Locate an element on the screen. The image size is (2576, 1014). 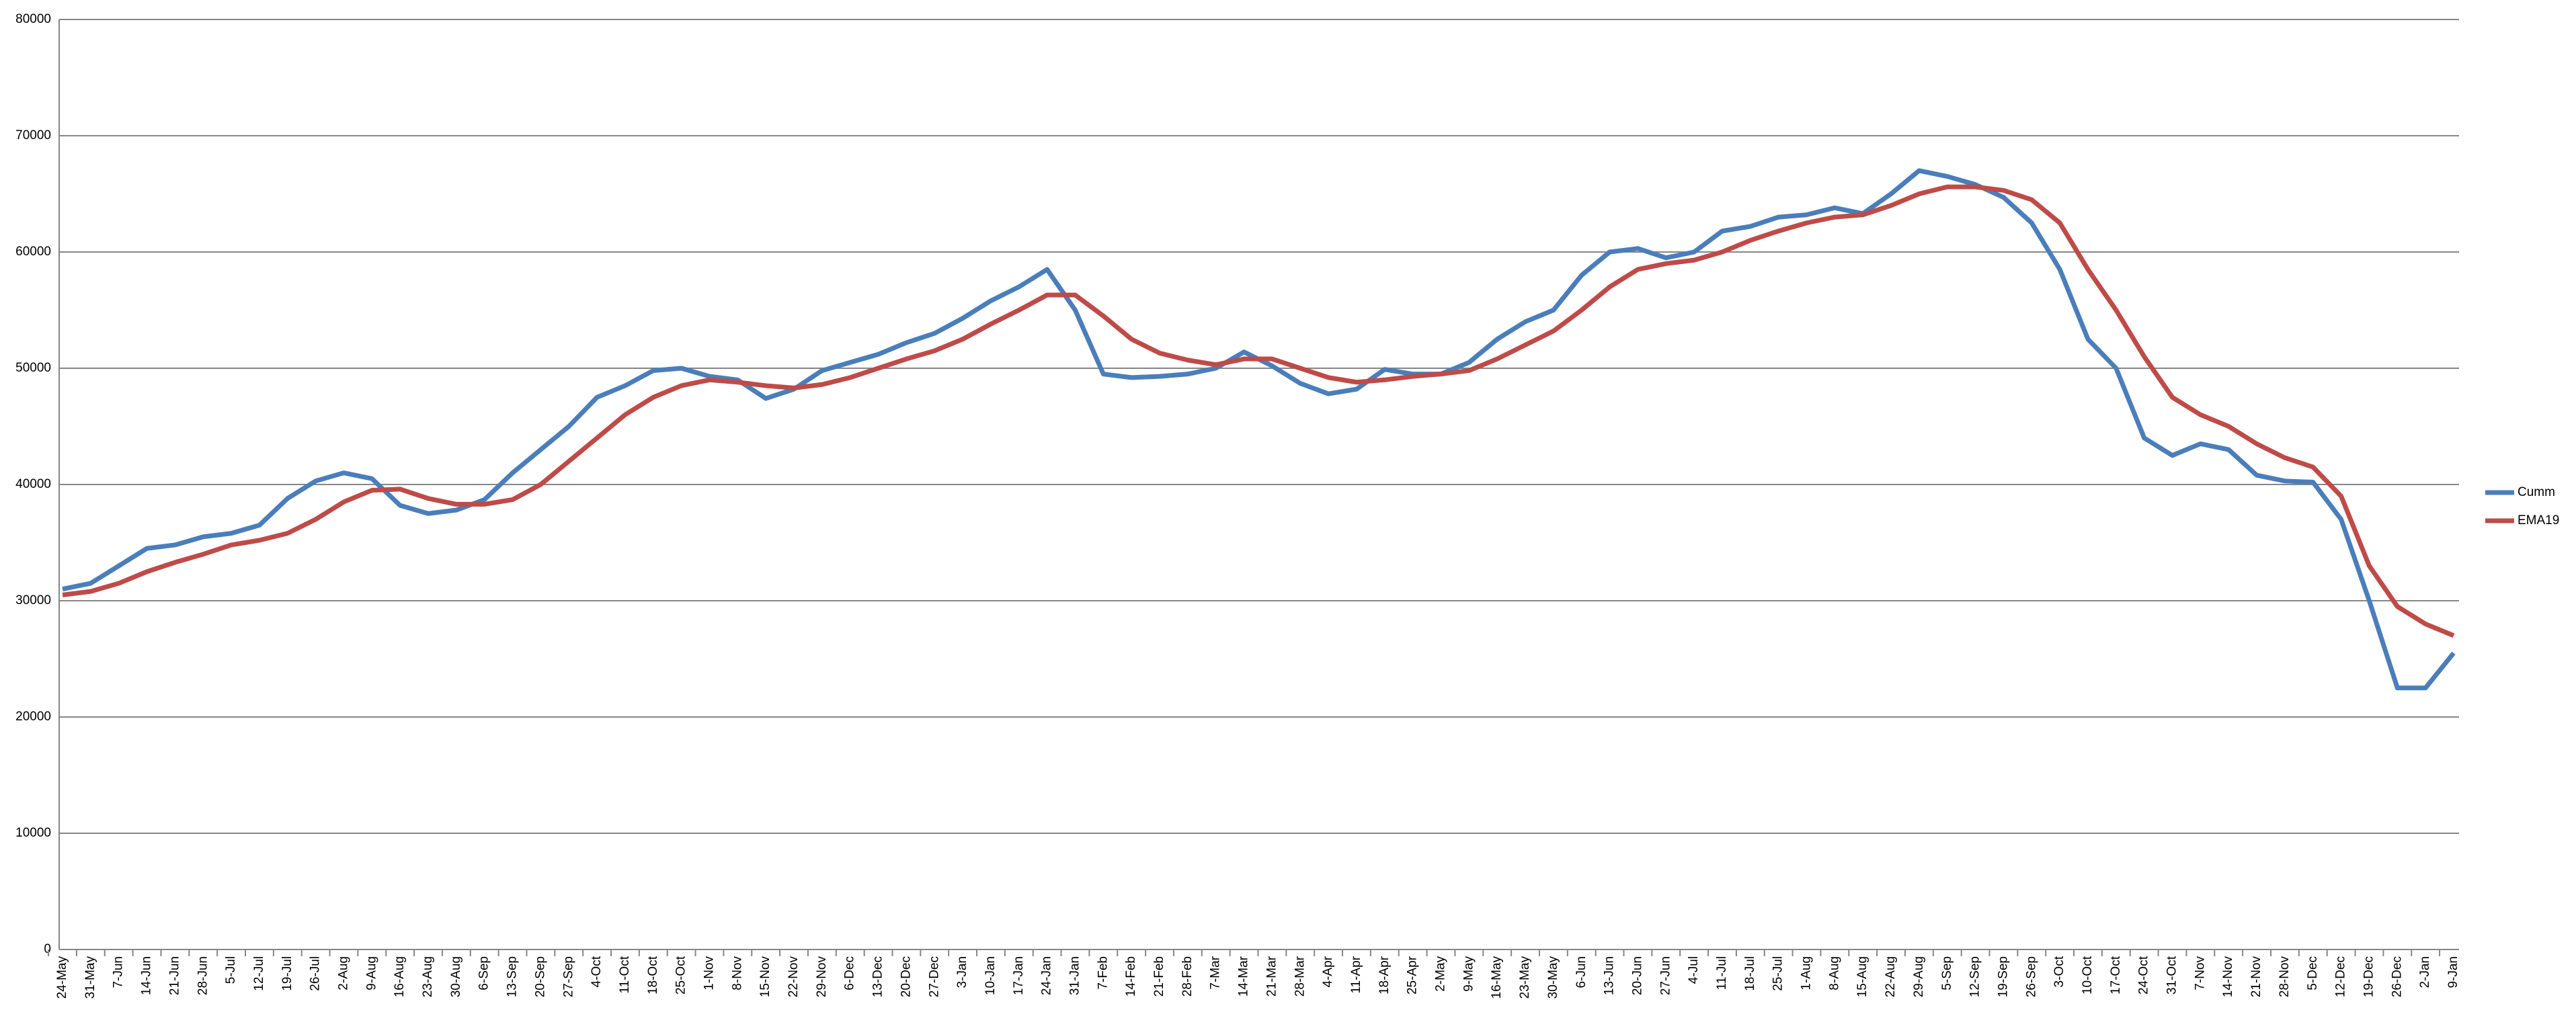
x-tick-label: 7-Mar is located at coordinates (1216, 972).